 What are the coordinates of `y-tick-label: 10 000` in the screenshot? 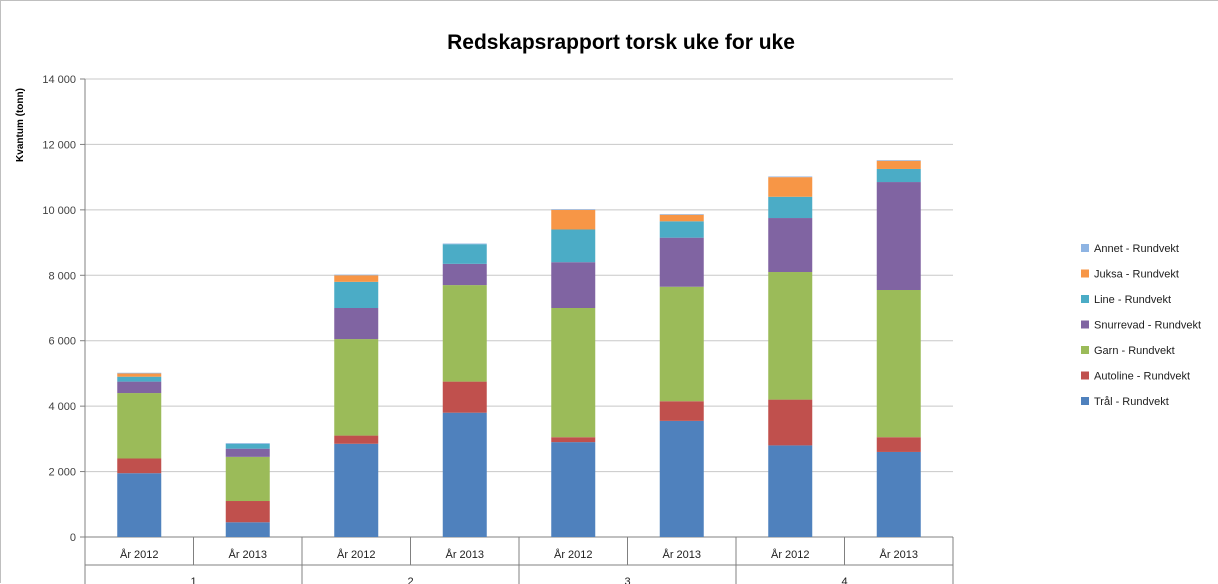 It's located at (59, 211).